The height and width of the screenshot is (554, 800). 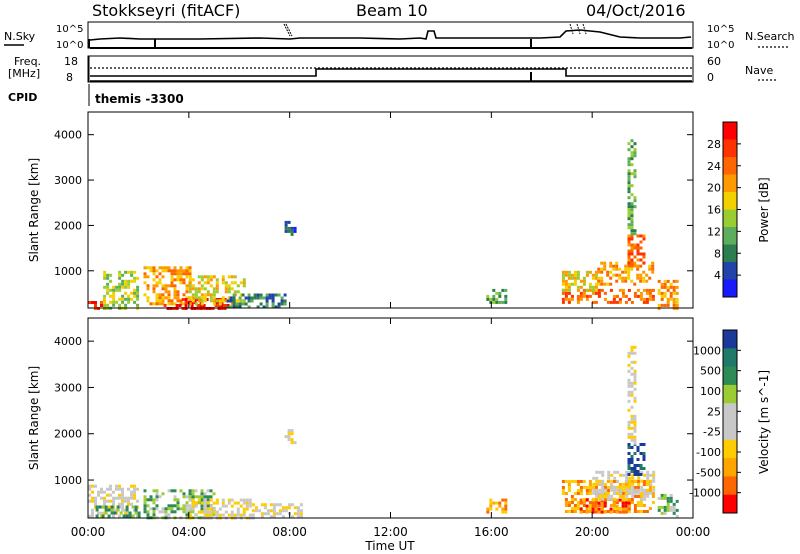 What do you see at coordinates (764, 422) in the screenshot?
I see `velocity-colorbar-label: Velocity [m s^-1]` at bounding box center [764, 422].